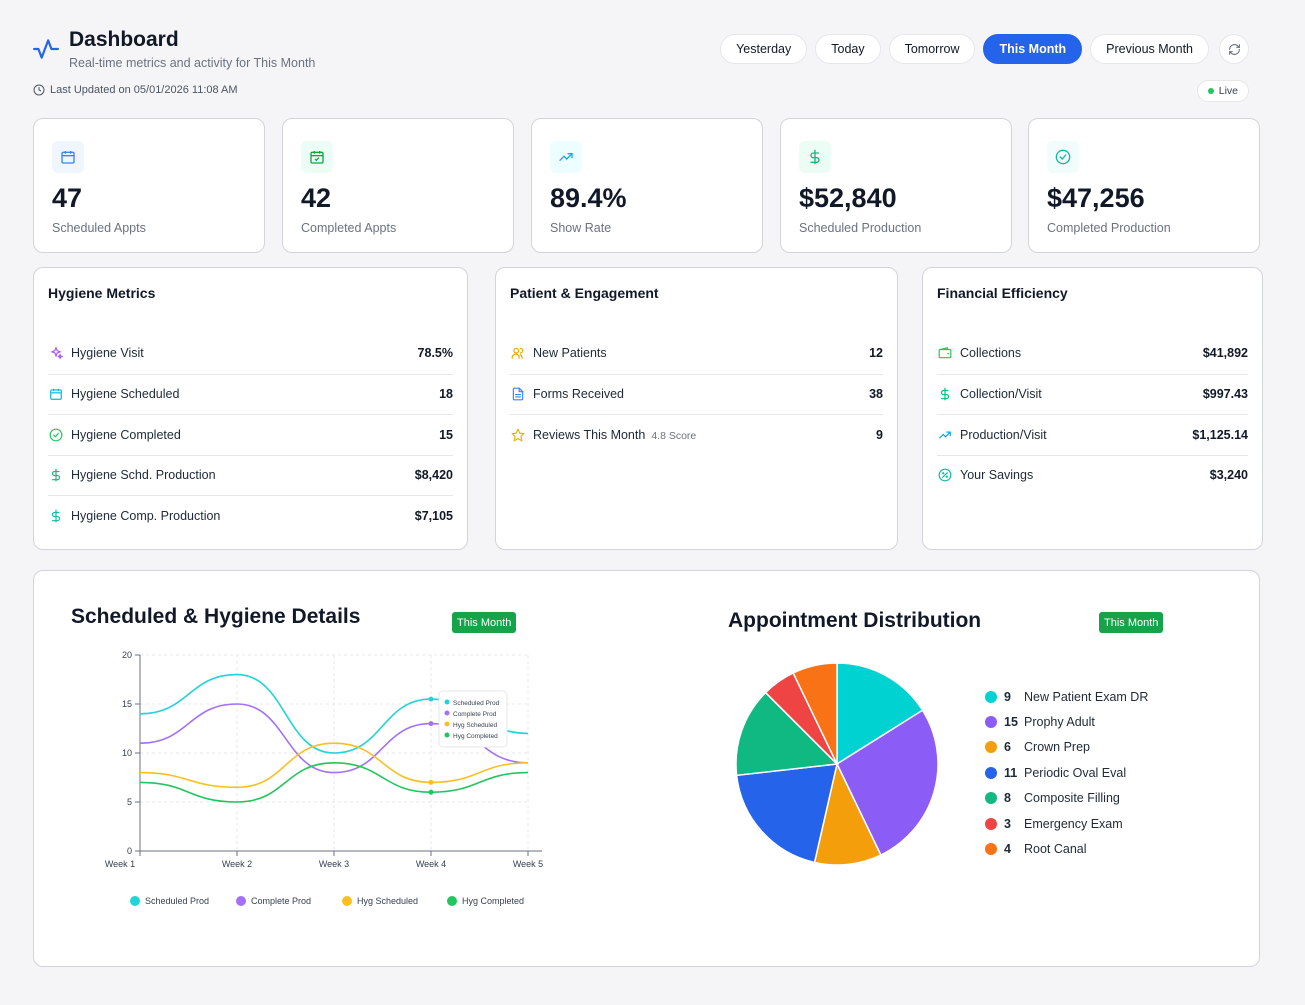  I want to click on legend-count: 11, so click(1011, 772).